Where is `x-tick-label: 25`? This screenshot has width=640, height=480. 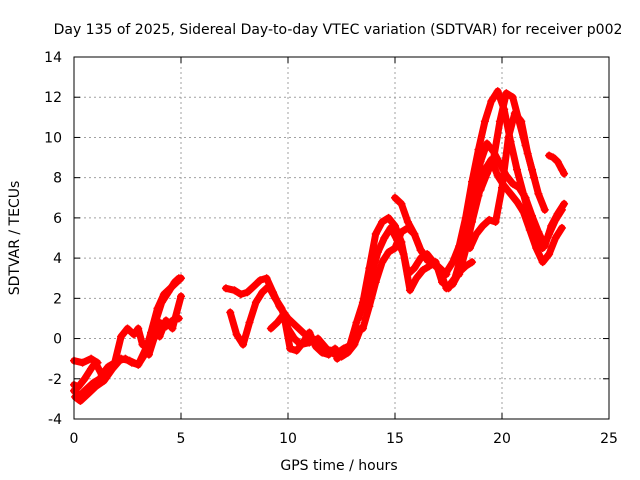 x-tick-label: 25 is located at coordinates (609, 439).